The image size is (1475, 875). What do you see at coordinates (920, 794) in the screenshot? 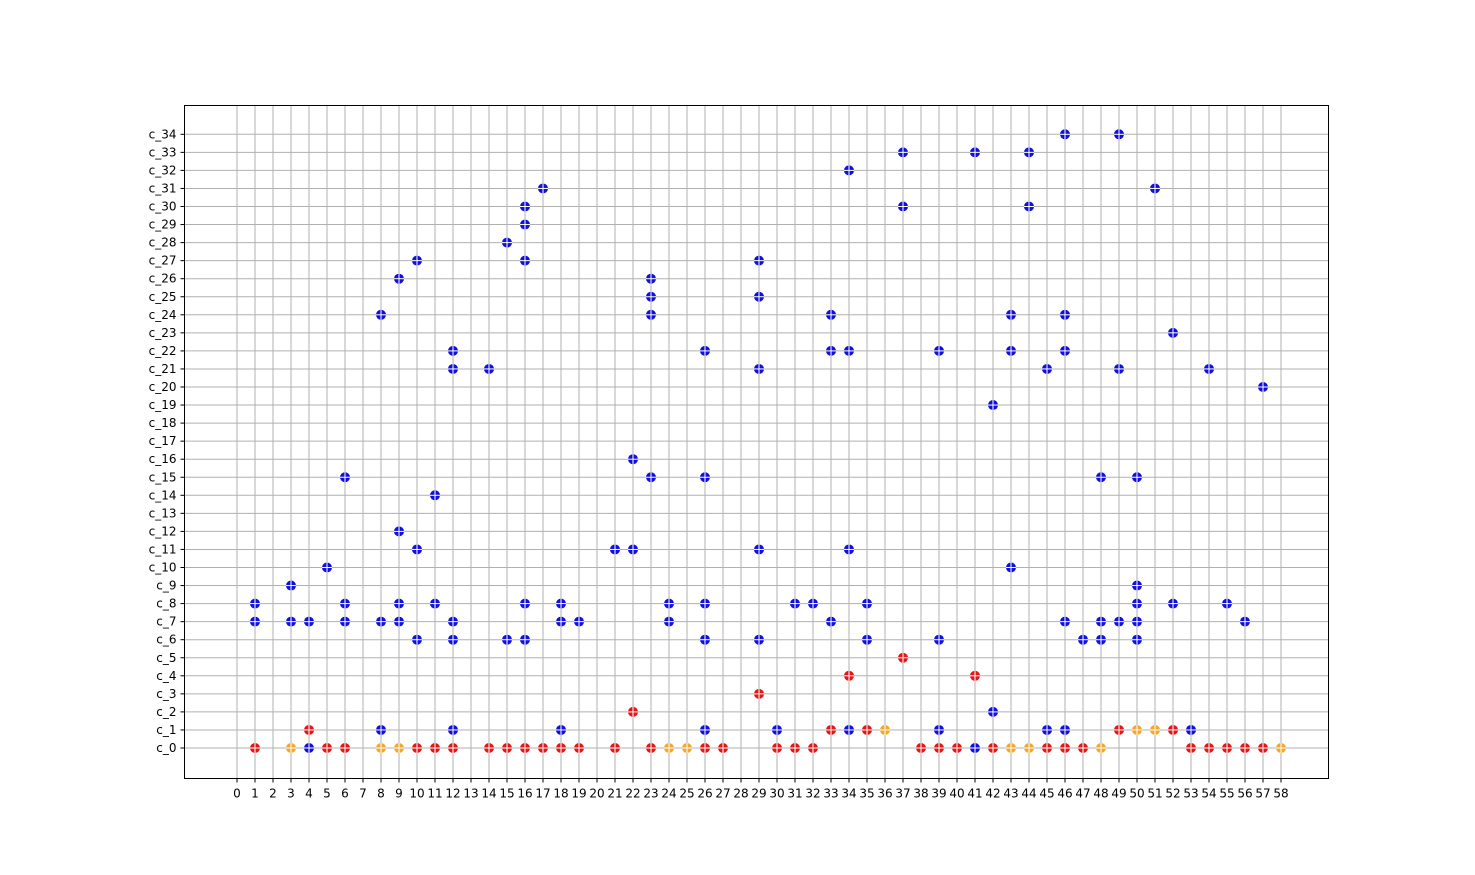
I see `x-tick-label: 38` at bounding box center [920, 794].